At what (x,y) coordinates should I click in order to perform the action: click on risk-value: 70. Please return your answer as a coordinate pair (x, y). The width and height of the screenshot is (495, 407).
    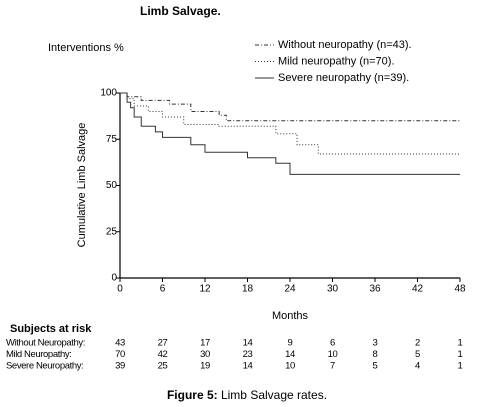
    Looking at the image, I should click on (120, 354).